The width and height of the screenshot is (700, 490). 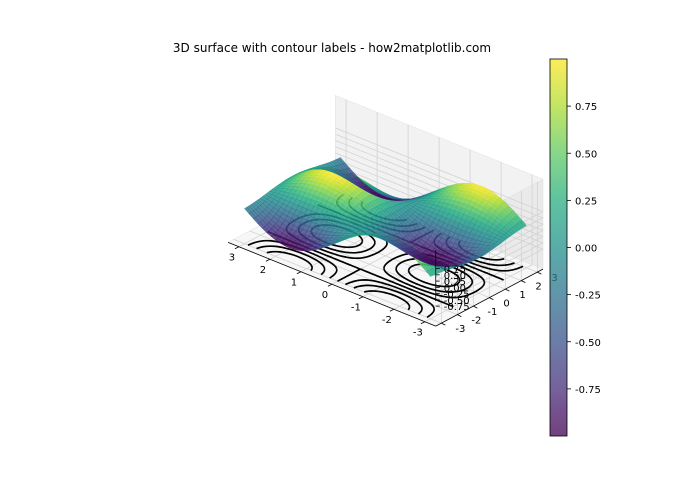 What do you see at coordinates (588, 343) in the screenshot?
I see `colorbar-tick-label: -0.50` at bounding box center [588, 343].